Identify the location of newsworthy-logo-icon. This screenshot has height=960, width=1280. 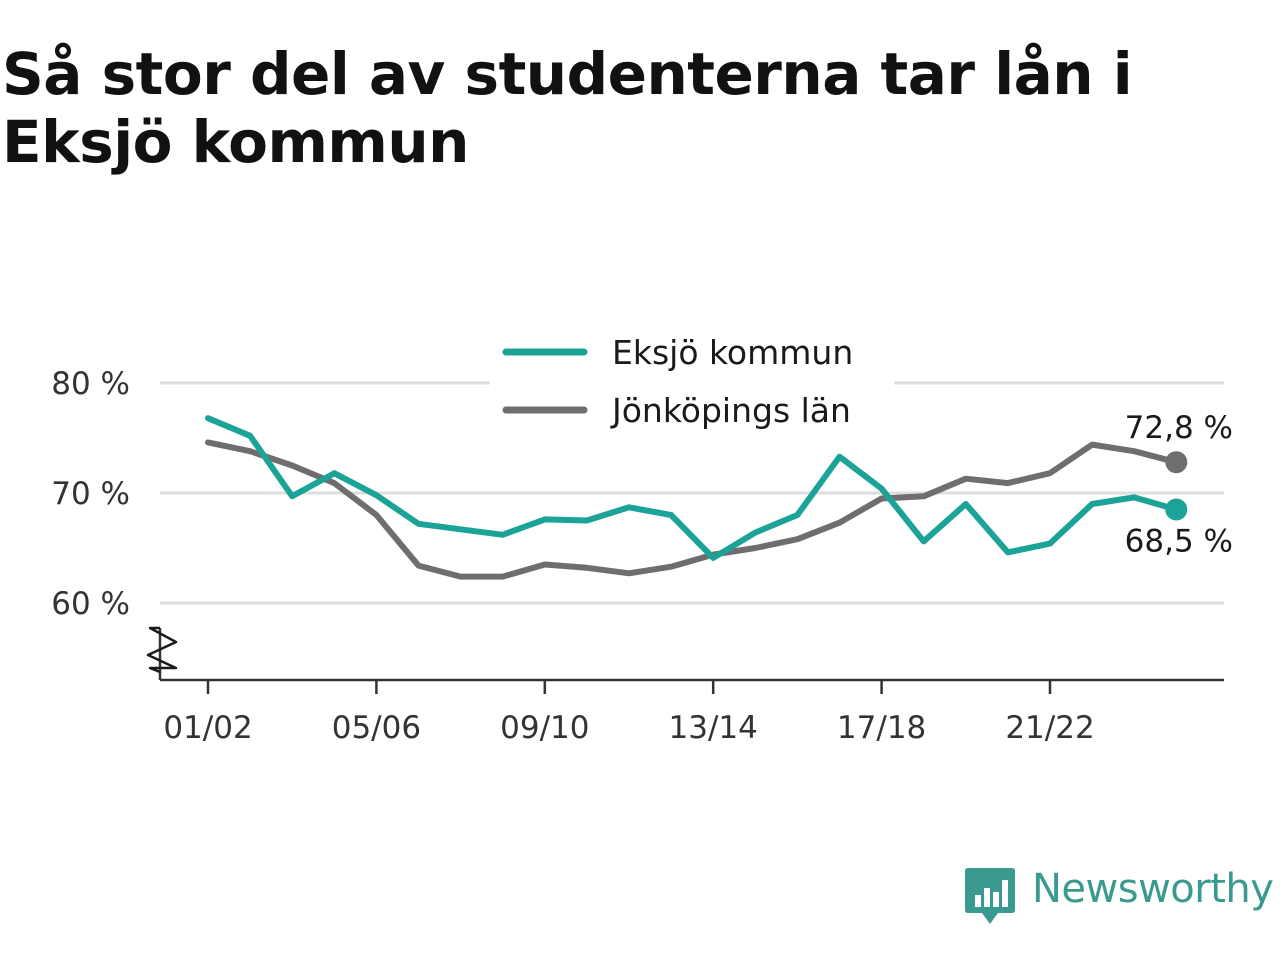
(990, 896).